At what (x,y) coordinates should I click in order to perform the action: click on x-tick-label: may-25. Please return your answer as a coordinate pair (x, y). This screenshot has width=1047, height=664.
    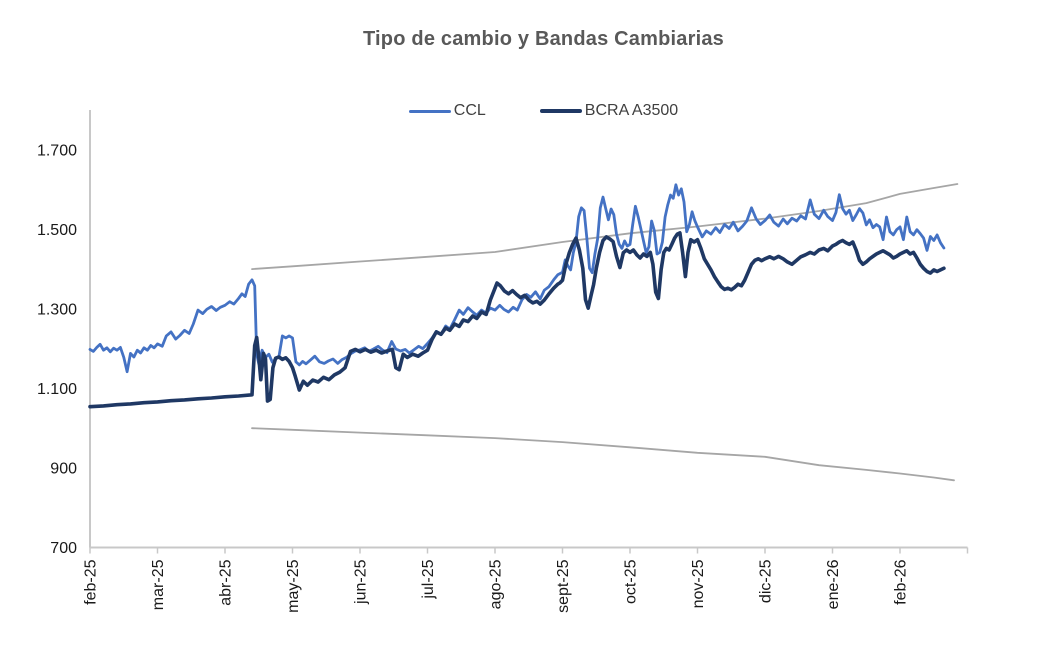
    Looking at the image, I should click on (293, 585).